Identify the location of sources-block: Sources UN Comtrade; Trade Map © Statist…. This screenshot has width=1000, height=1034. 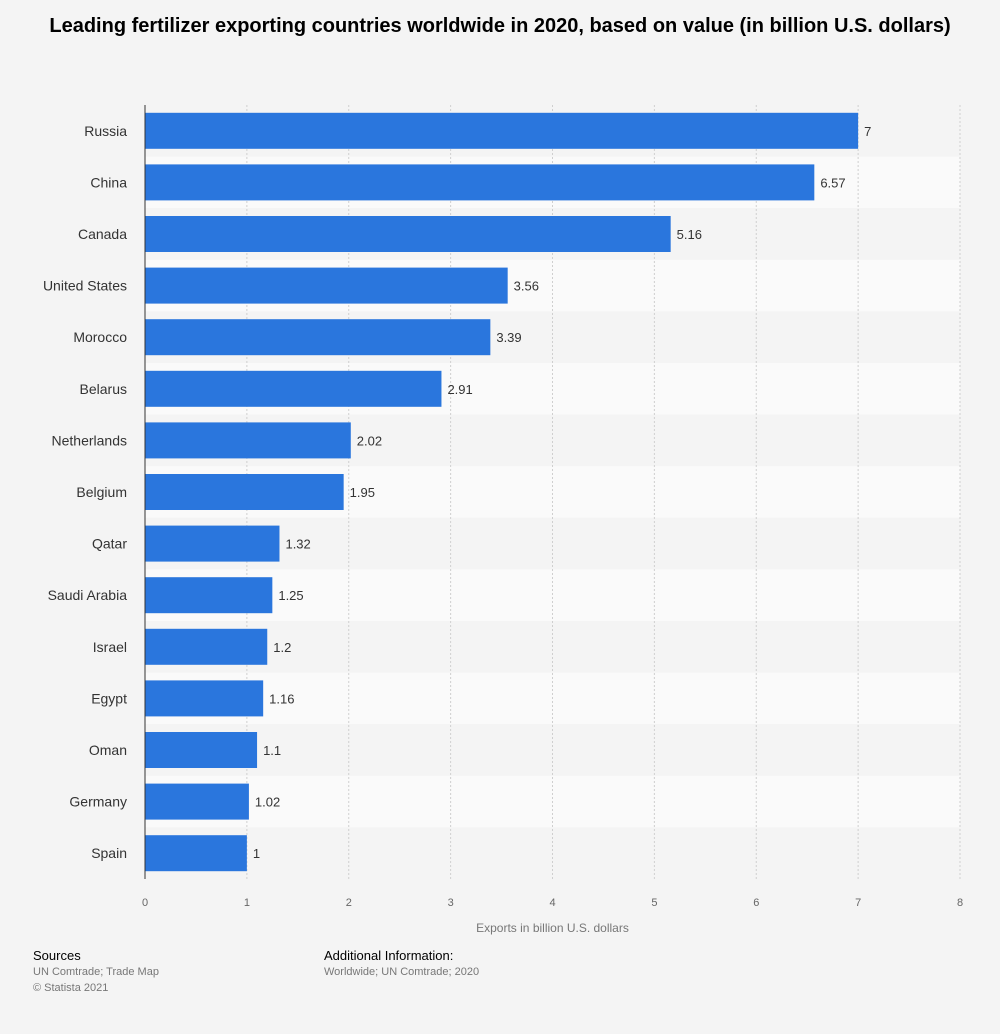
(96, 972).